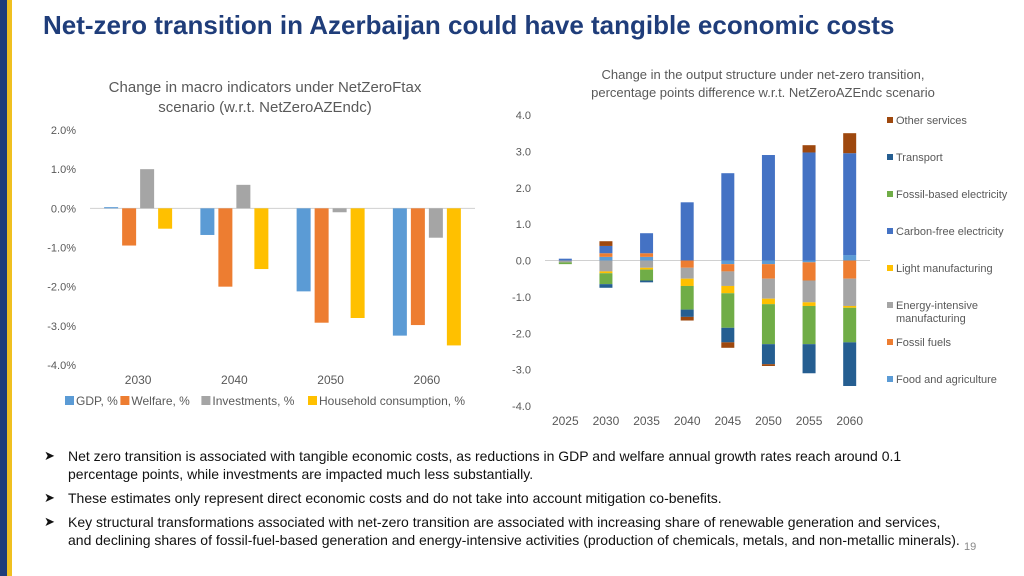 This screenshot has width=1024, height=576. I want to click on y-tick-label: -1.0, so click(521, 298).